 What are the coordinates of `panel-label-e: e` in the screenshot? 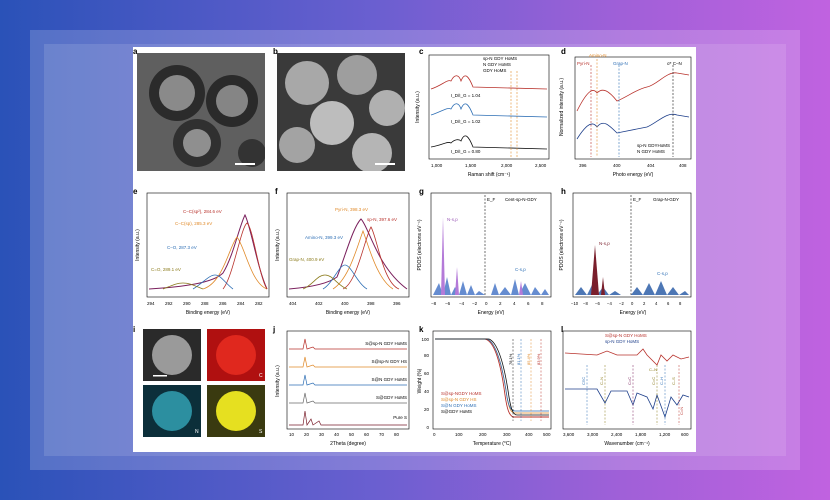 It's located at (135, 191).